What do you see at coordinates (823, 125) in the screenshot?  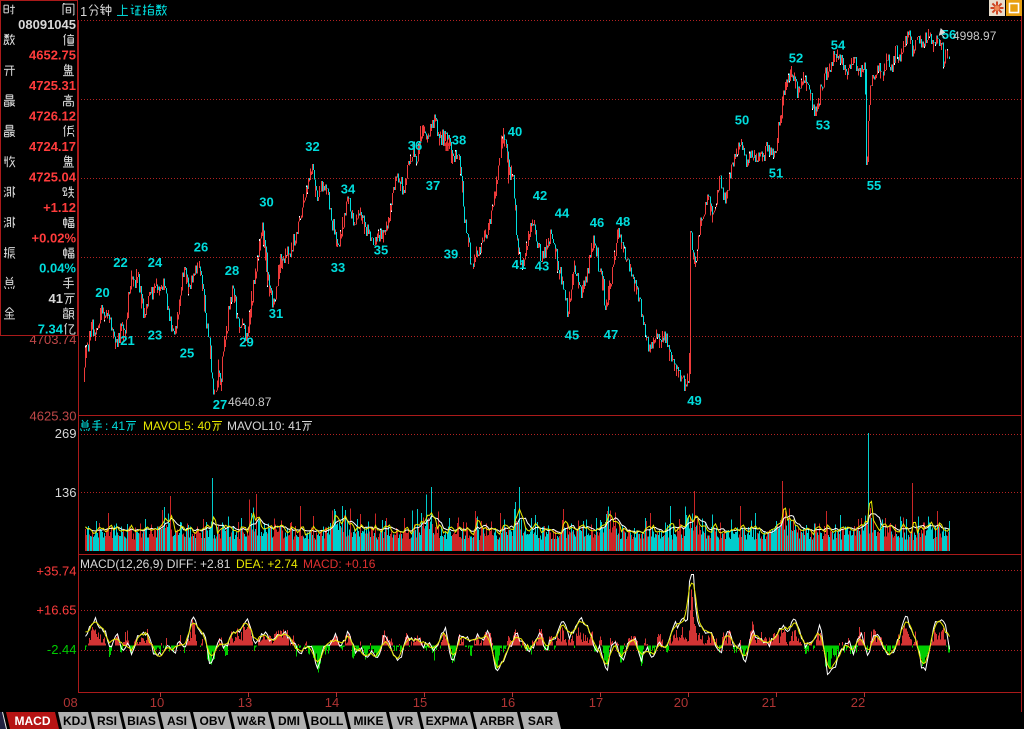 I see `svg-text: 53` at bounding box center [823, 125].